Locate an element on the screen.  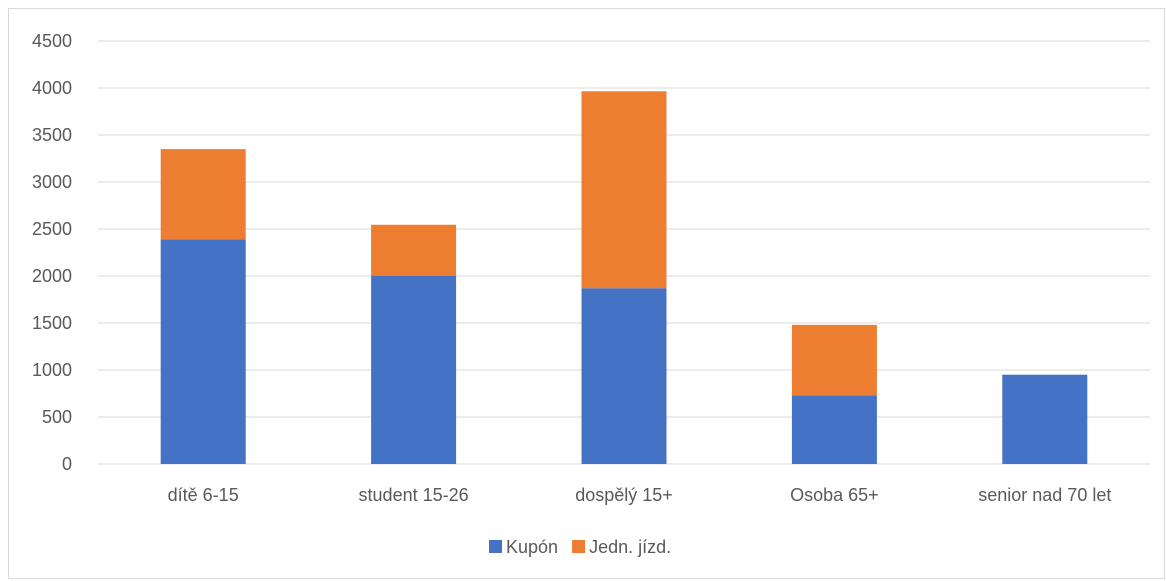
y-tick-label: 2500 is located at coordinates (52, 229).